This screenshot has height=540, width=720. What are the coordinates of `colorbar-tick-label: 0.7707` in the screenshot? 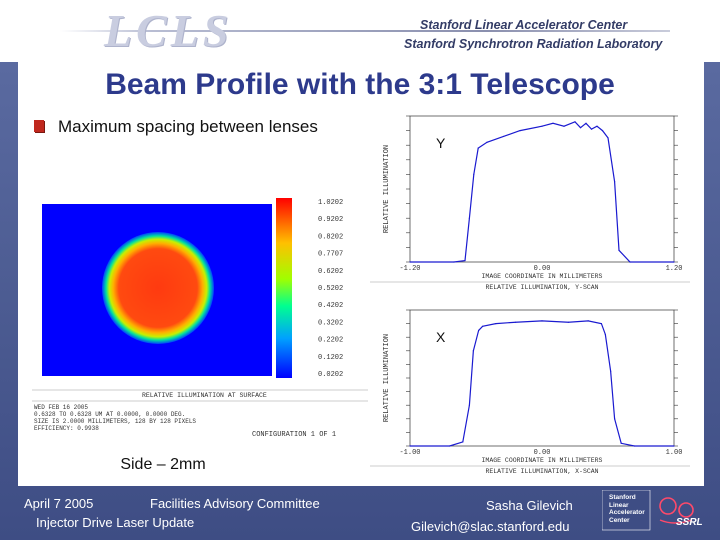 It's located at (330, 255).